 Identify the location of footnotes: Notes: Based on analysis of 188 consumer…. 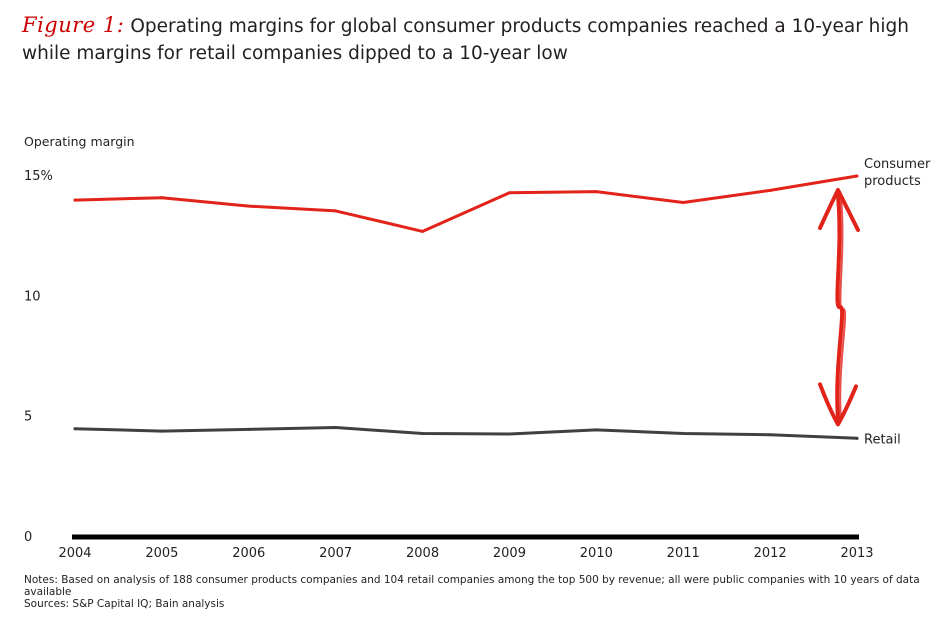
(474, 592).